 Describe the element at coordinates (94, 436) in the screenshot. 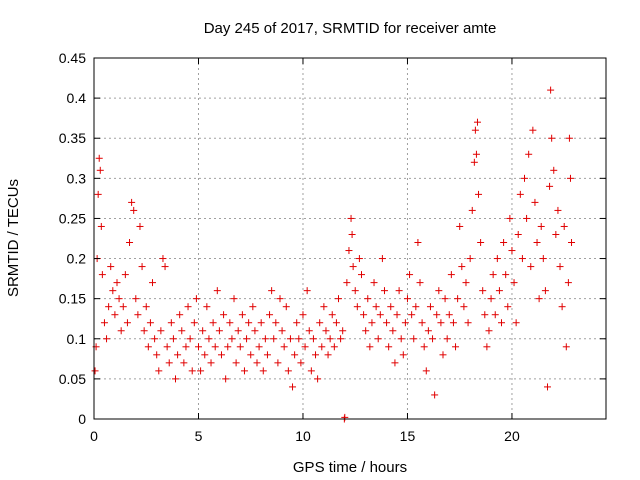

I see `x-tick-label: 0` at that location.